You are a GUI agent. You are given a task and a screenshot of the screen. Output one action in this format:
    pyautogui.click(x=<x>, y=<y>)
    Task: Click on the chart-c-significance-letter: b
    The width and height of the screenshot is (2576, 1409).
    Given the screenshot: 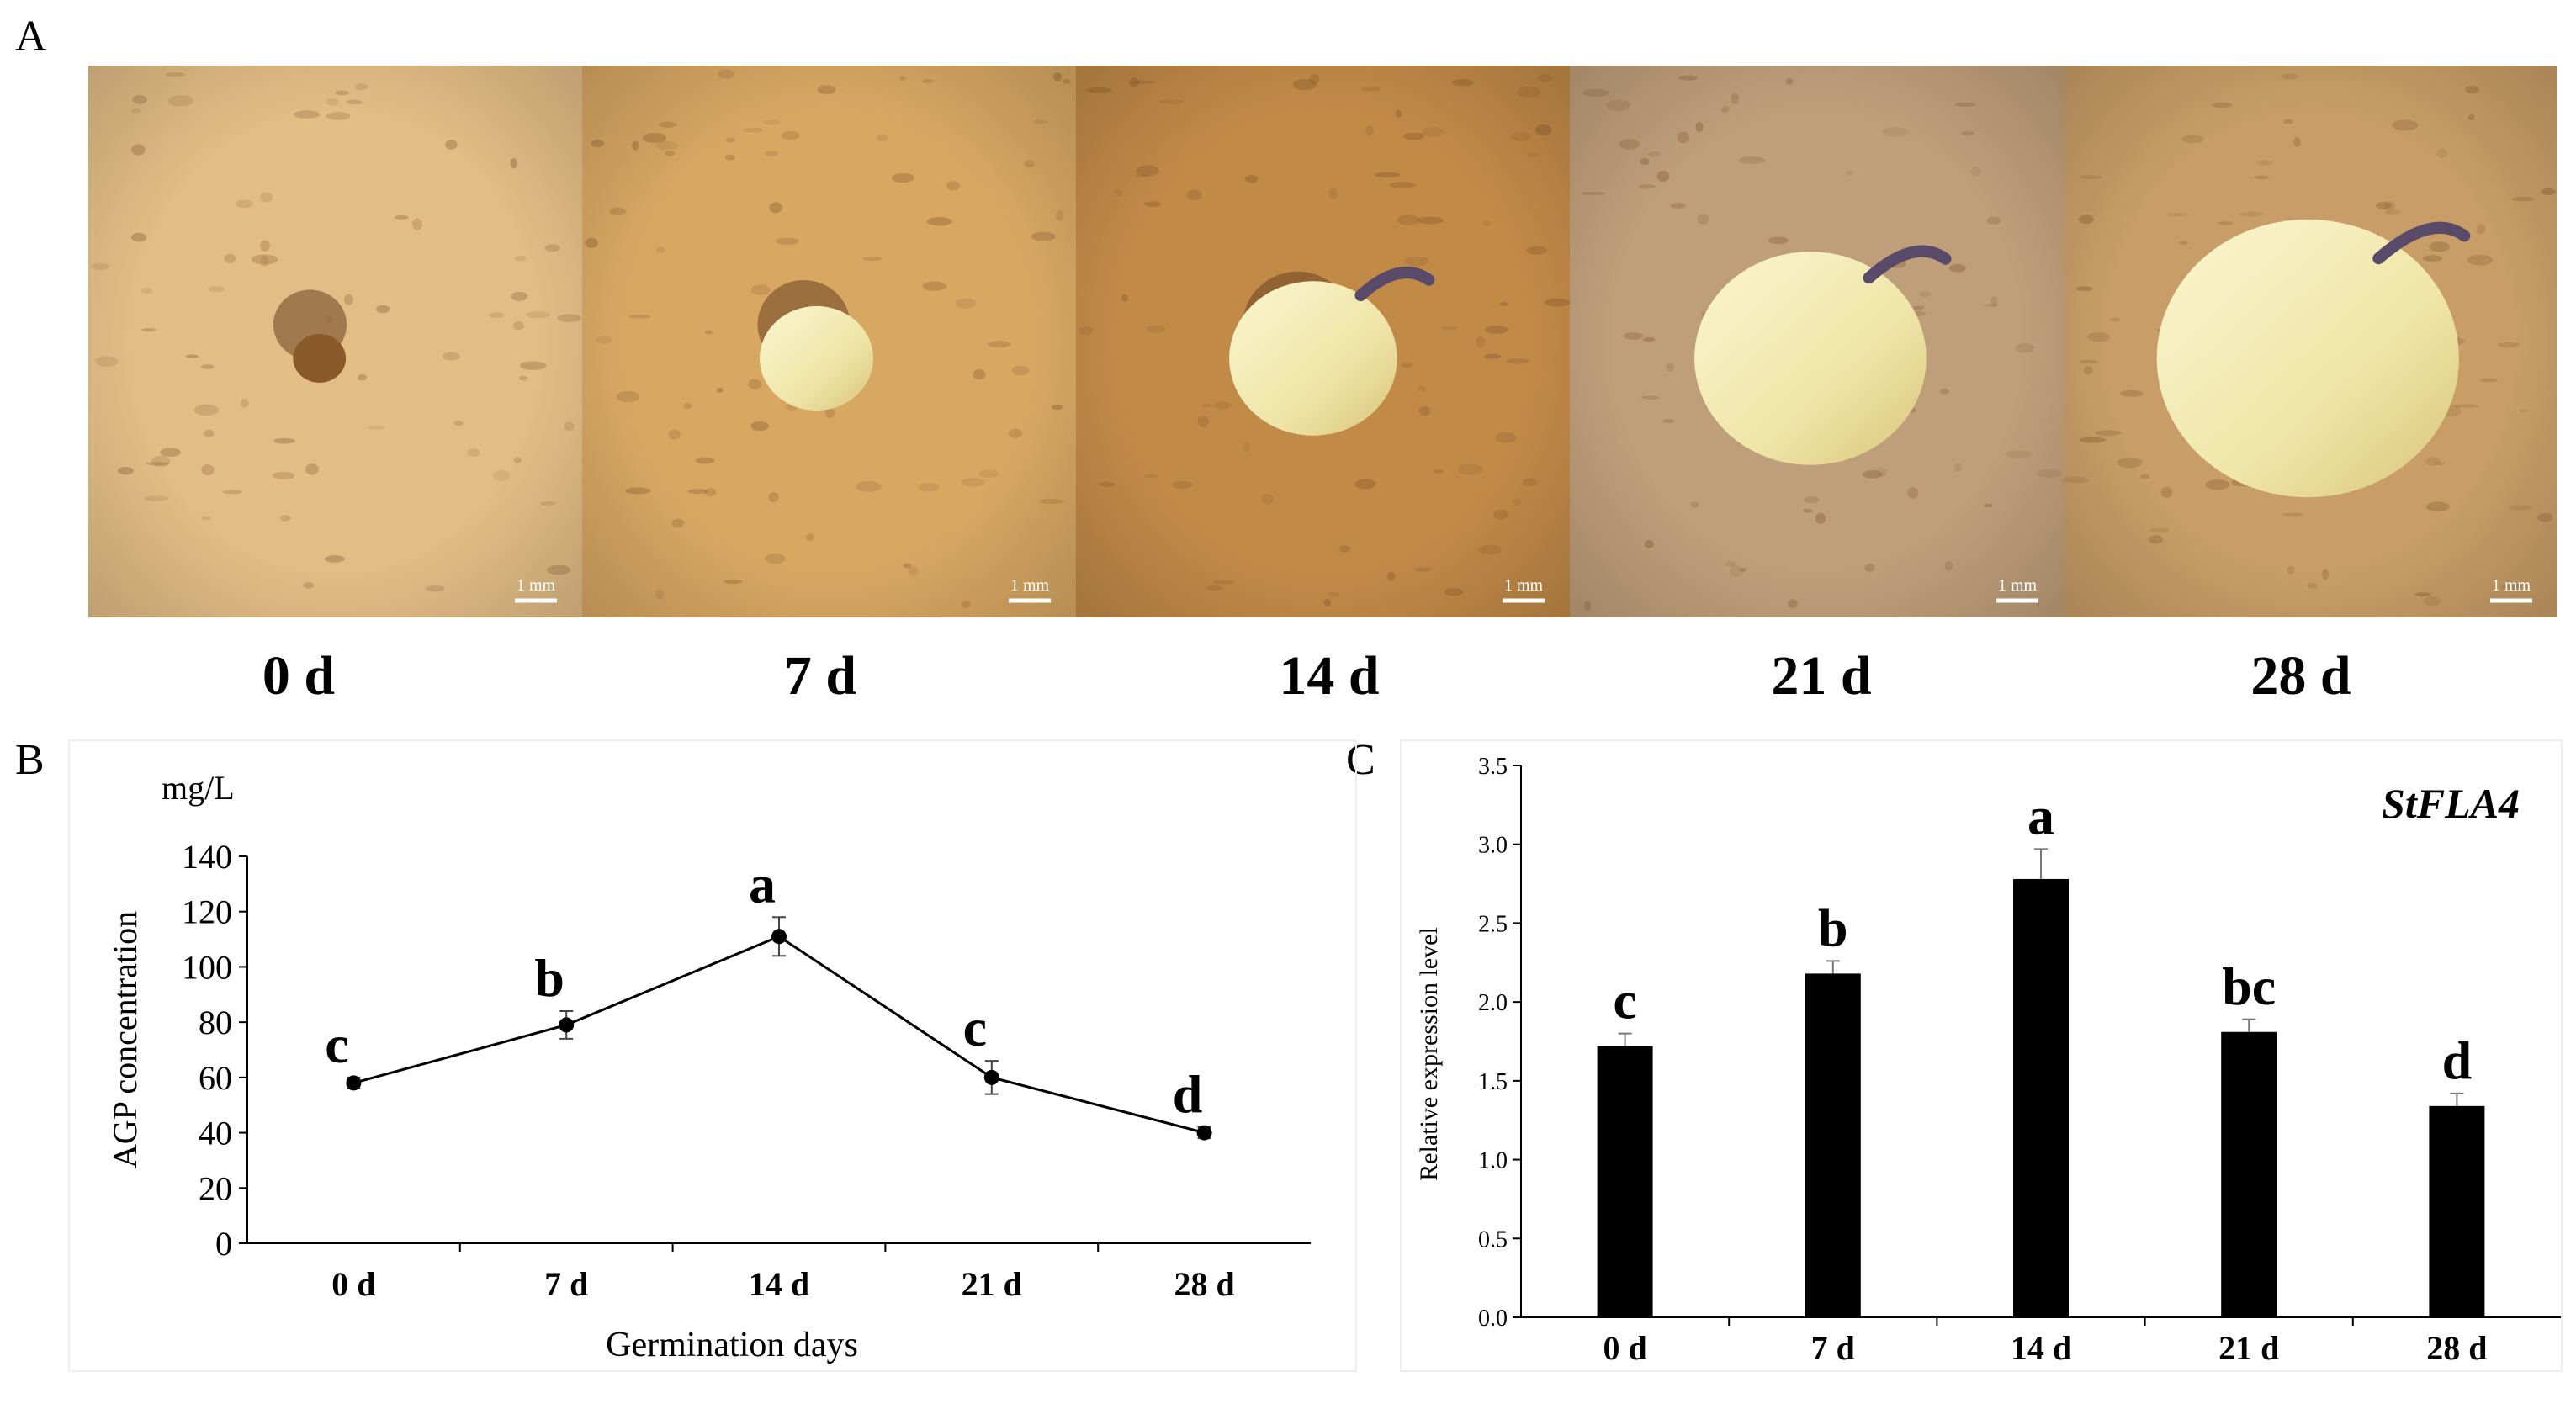 What is the action you would take?
    pyautogui.click(x=1833, y=927)
    